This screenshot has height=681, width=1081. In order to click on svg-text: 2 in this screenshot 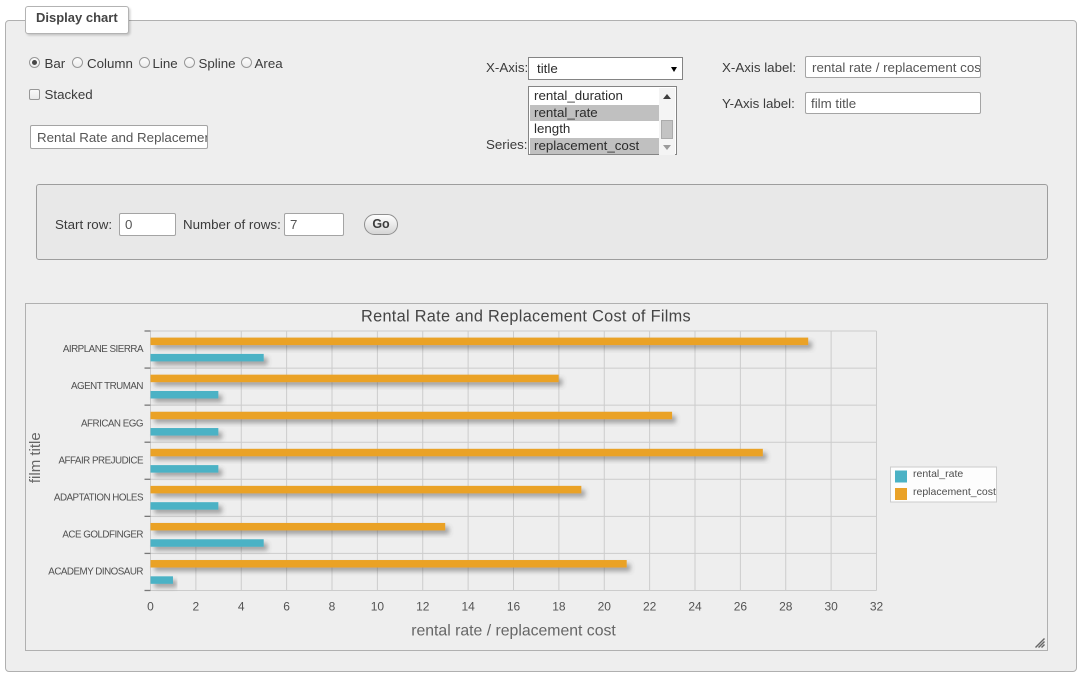, I will do `click(196, 607)`.